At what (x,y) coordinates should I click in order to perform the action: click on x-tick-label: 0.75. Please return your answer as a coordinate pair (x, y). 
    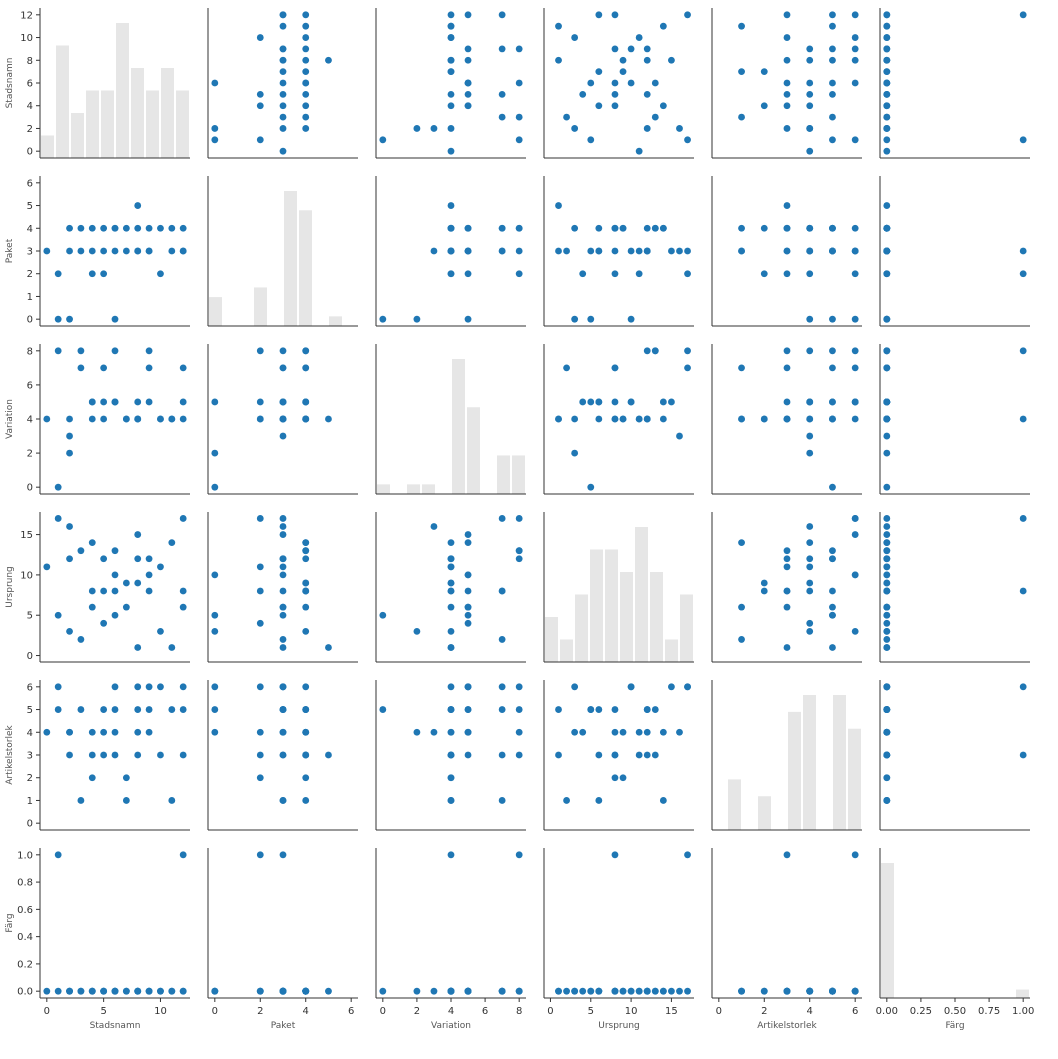
    Looking at the image, I should click on (989, 1011).